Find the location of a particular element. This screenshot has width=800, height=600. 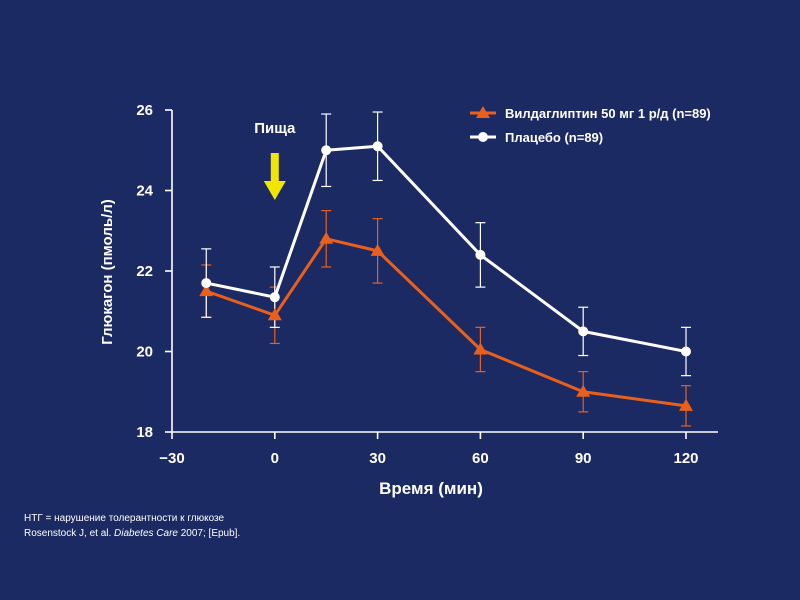

legend-item-placebo: Плацебо (n=89) is located at coordinates (536, 137).